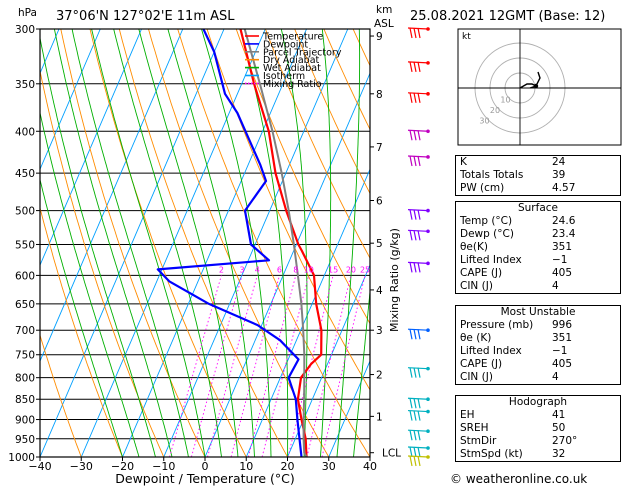 The width and height of the screenshot is (629, 490). Describe the element at coordinates (295, 269) in the screenshot. I see `mixing-ratio-label: 8` at that location.